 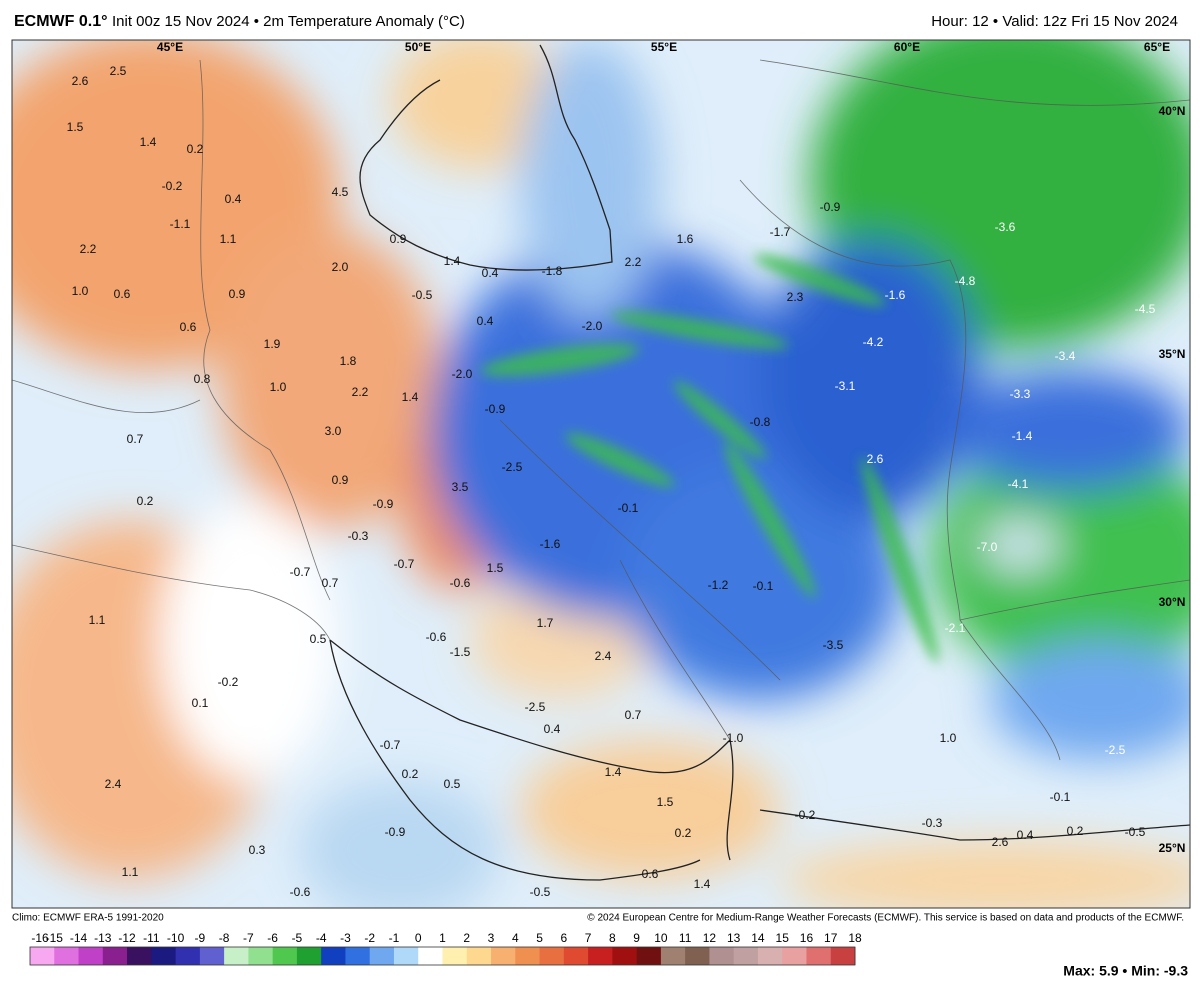 I want to click on anomaly-label: 2.0, so click(x=340, y=267).